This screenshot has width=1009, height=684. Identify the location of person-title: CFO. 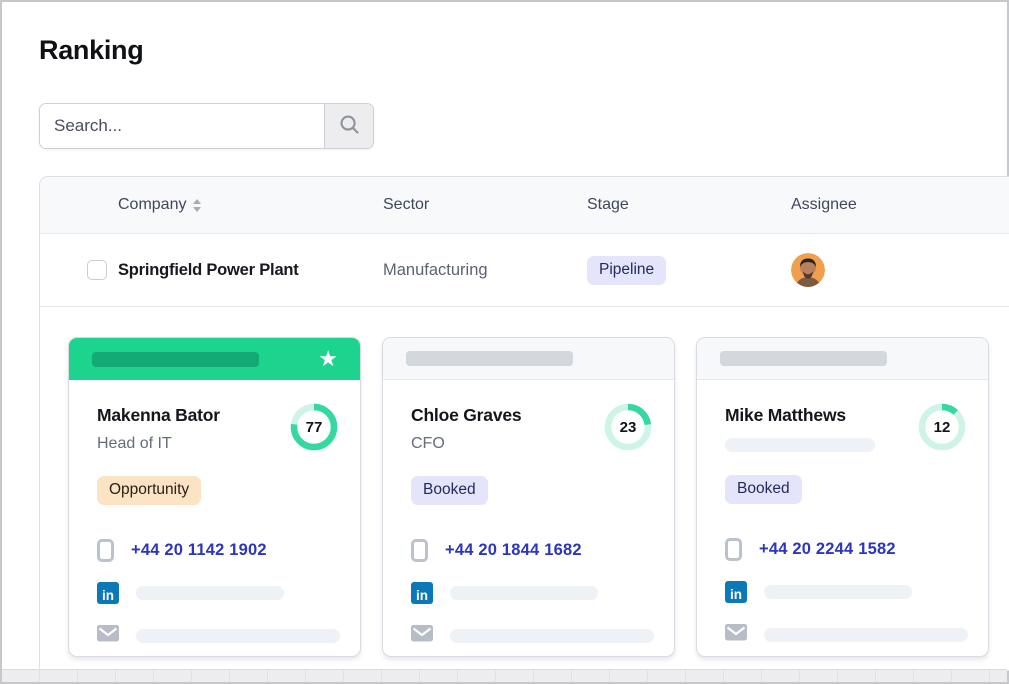
(428, 443).